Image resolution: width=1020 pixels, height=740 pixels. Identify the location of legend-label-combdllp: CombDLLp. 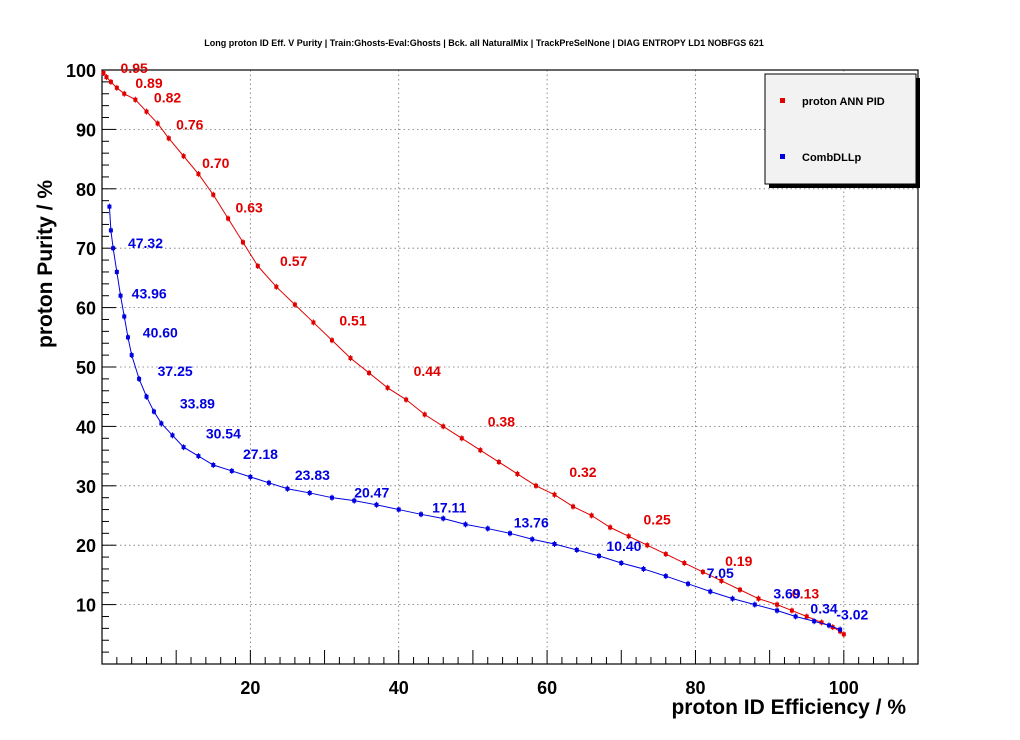
(832, 158).